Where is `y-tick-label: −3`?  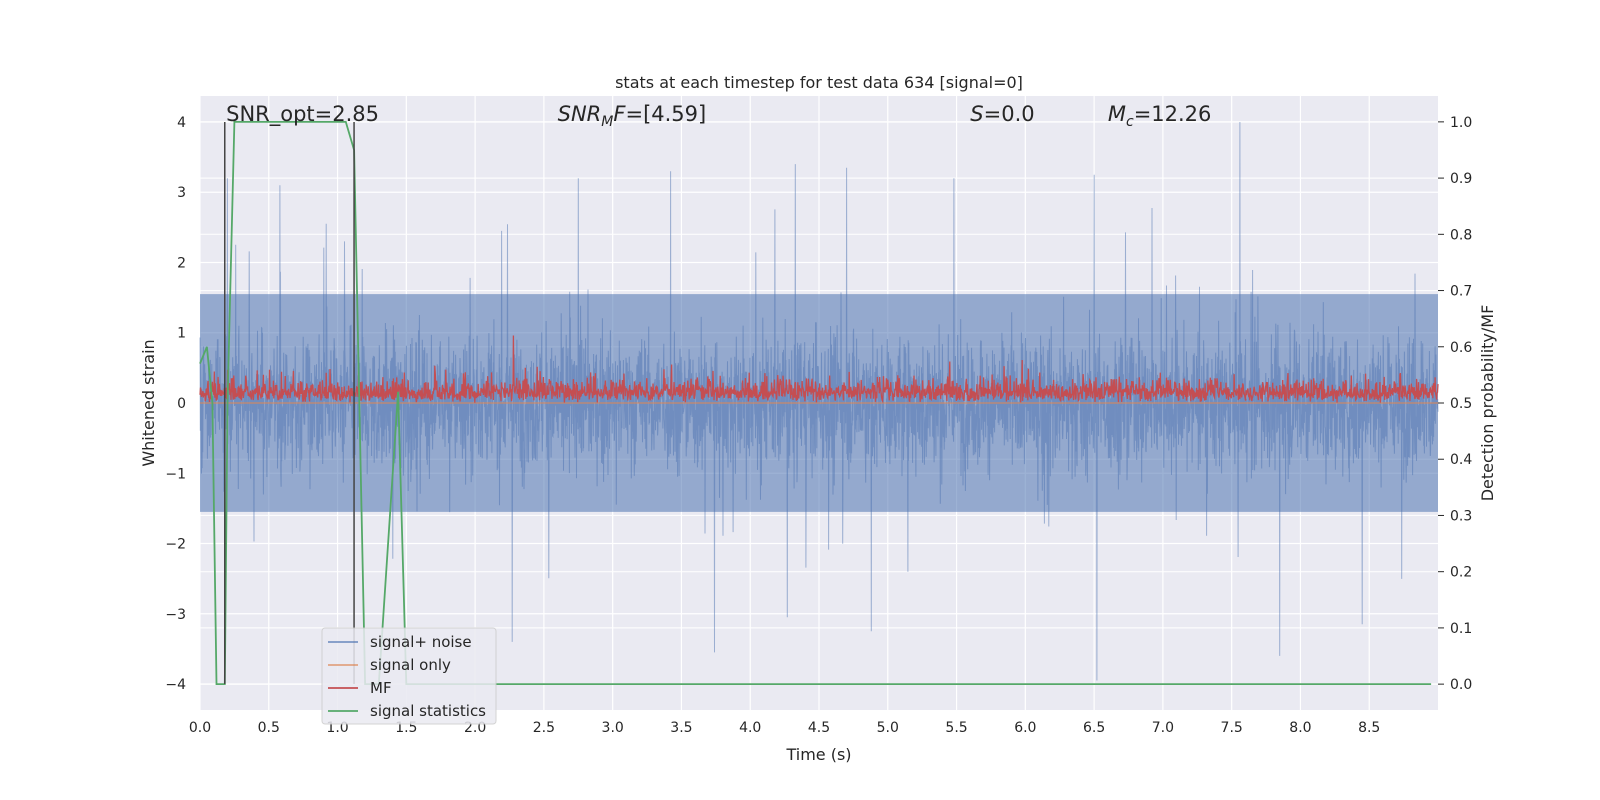 y-tick-label: −3 is located at coordinates (175, 615).